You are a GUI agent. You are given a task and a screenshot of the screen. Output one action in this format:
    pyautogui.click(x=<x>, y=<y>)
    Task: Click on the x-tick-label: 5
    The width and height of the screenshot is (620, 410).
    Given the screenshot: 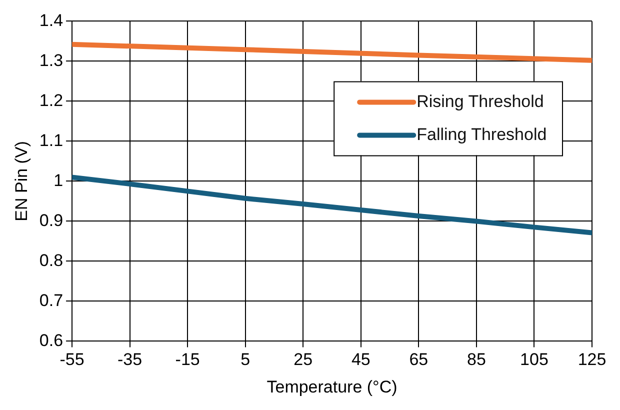 What is the action you would take?
    pyautogui.click(x=245, y=360)
    